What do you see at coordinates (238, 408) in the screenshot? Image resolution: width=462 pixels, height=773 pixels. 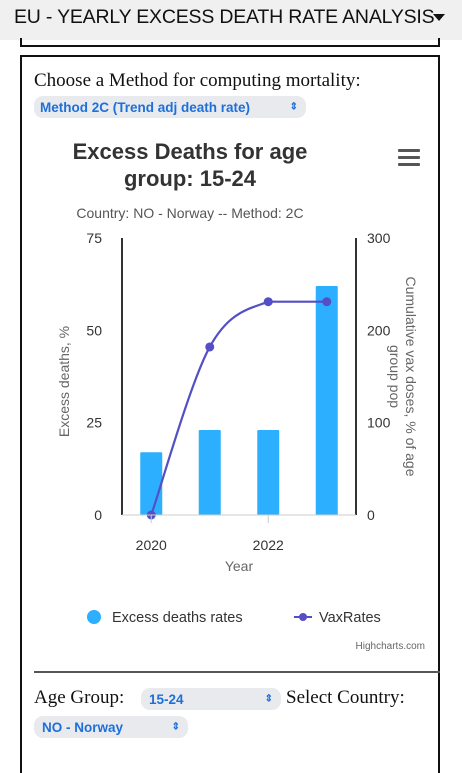 I see `vaxrates-line` at bounding box center [238, 408].